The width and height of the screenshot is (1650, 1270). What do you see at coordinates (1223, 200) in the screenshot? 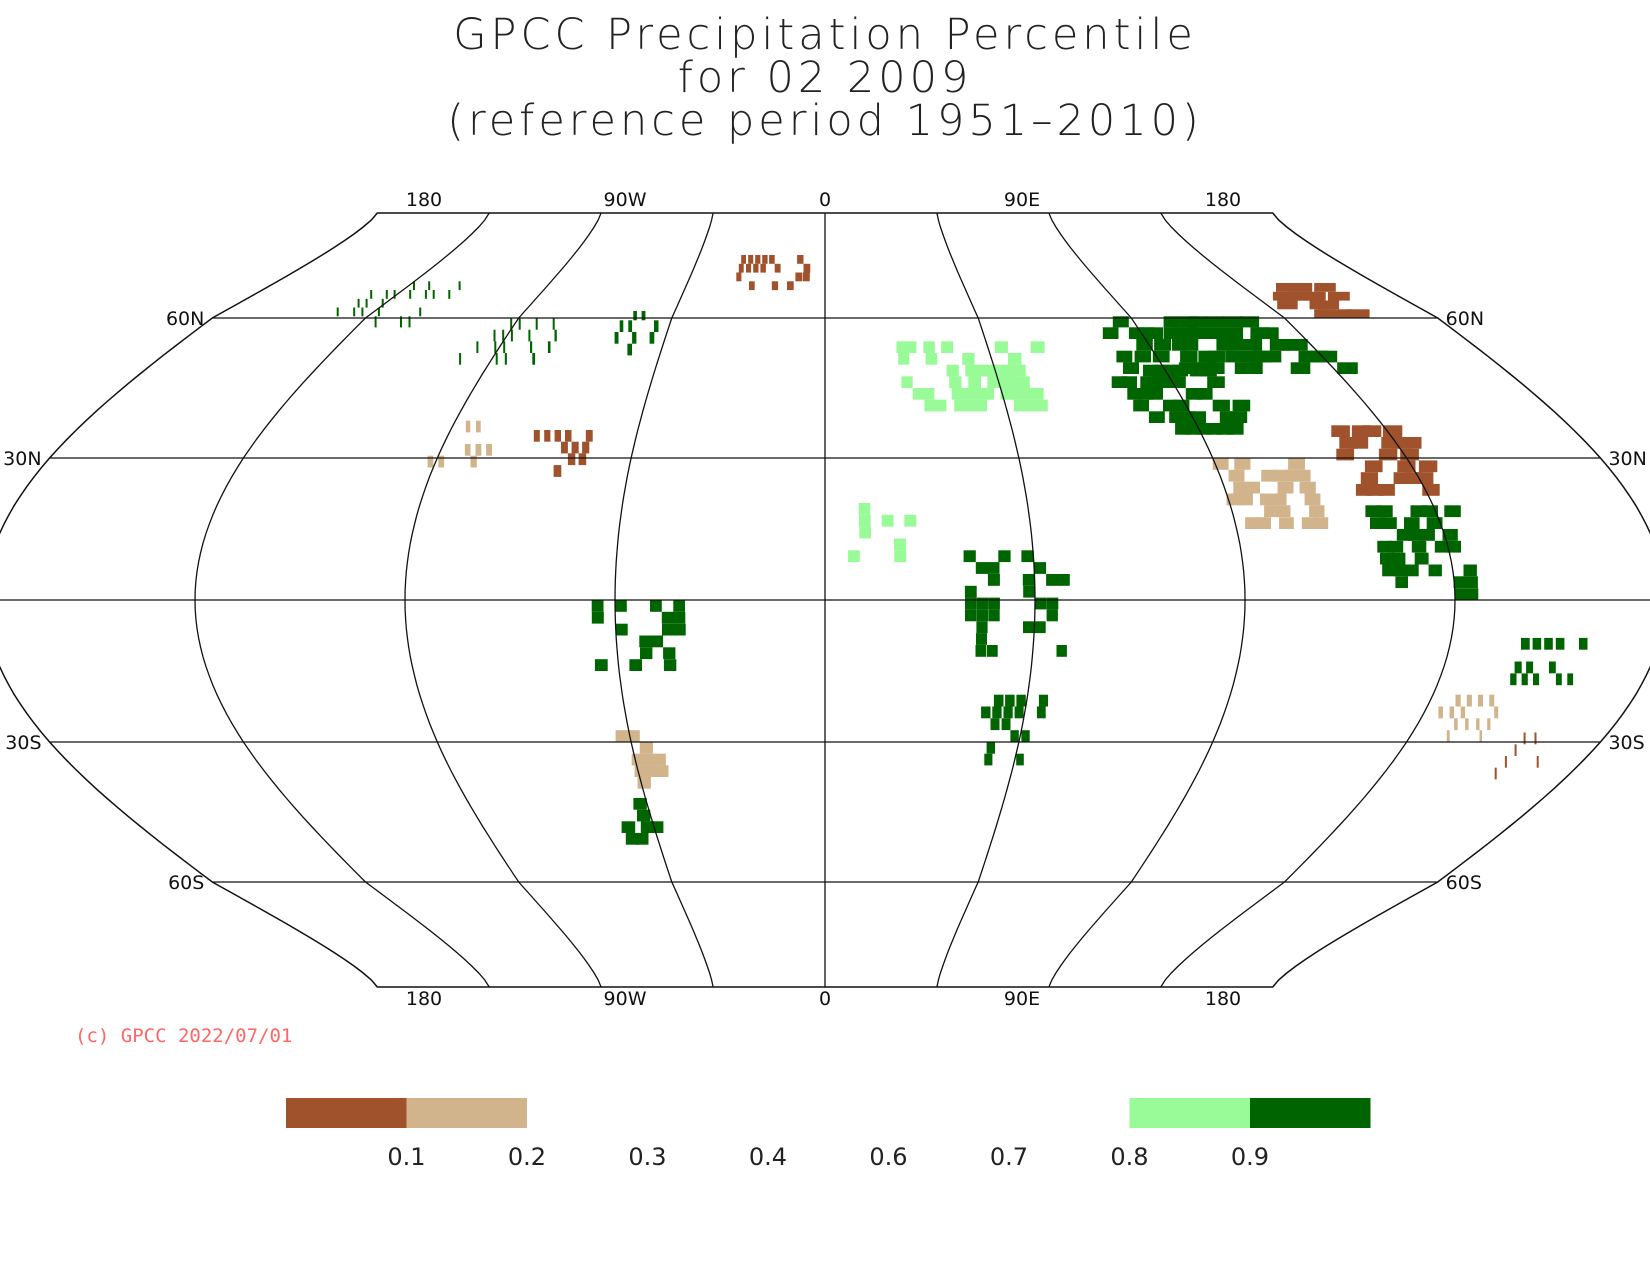
I see `lon-label-top: 180` at bounding box center [1223, 200].